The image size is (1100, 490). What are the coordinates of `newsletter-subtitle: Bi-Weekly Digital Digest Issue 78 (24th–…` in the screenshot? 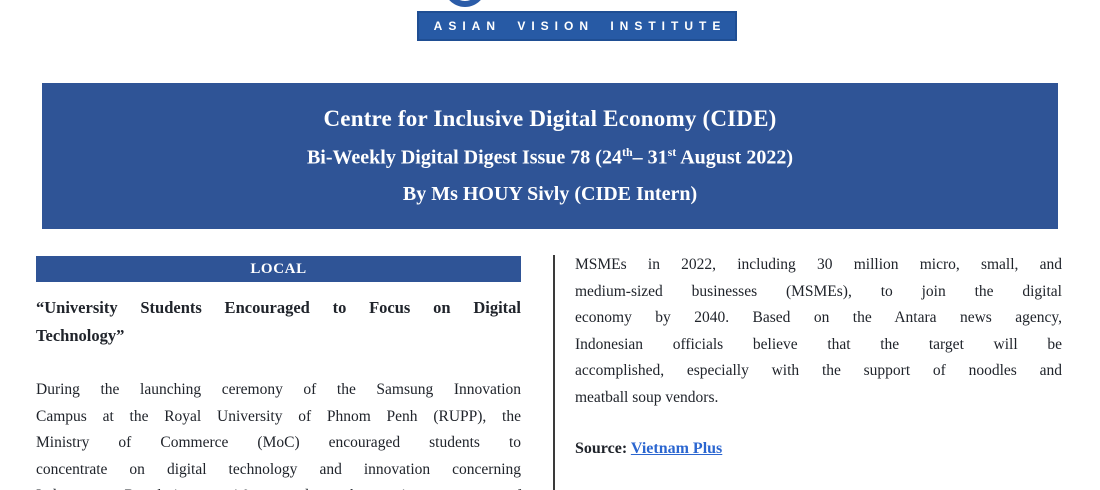 It's located at (550, 157).